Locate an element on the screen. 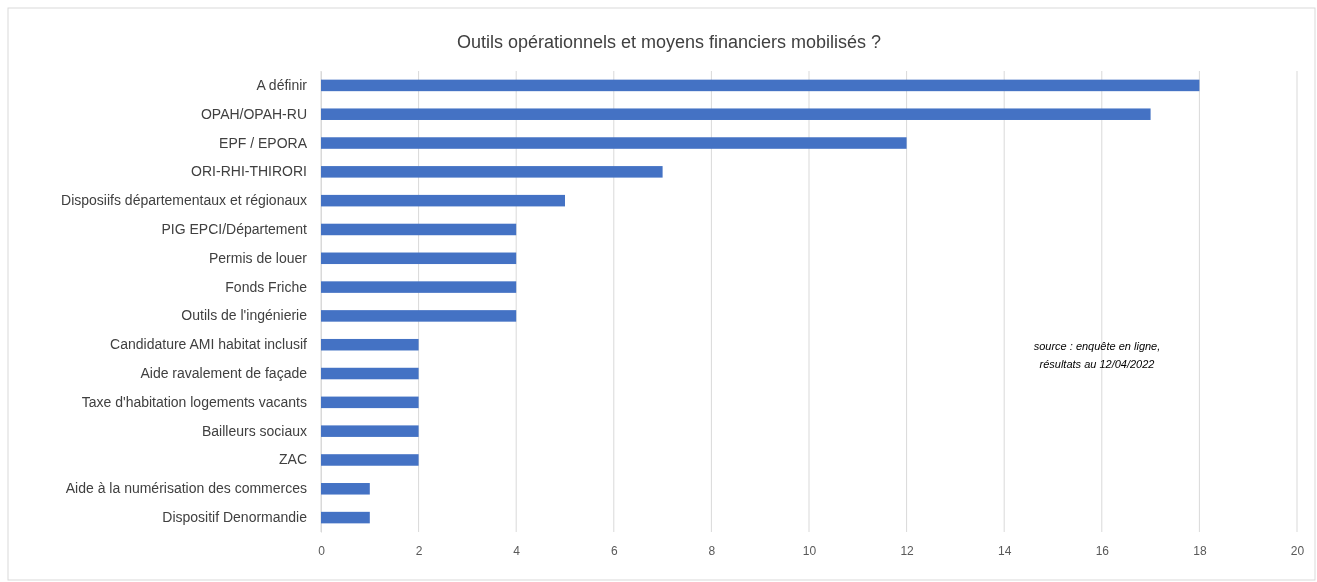  y-tick-label: Candidature AMI habitat inclusif is located at coordinates (209, 344).